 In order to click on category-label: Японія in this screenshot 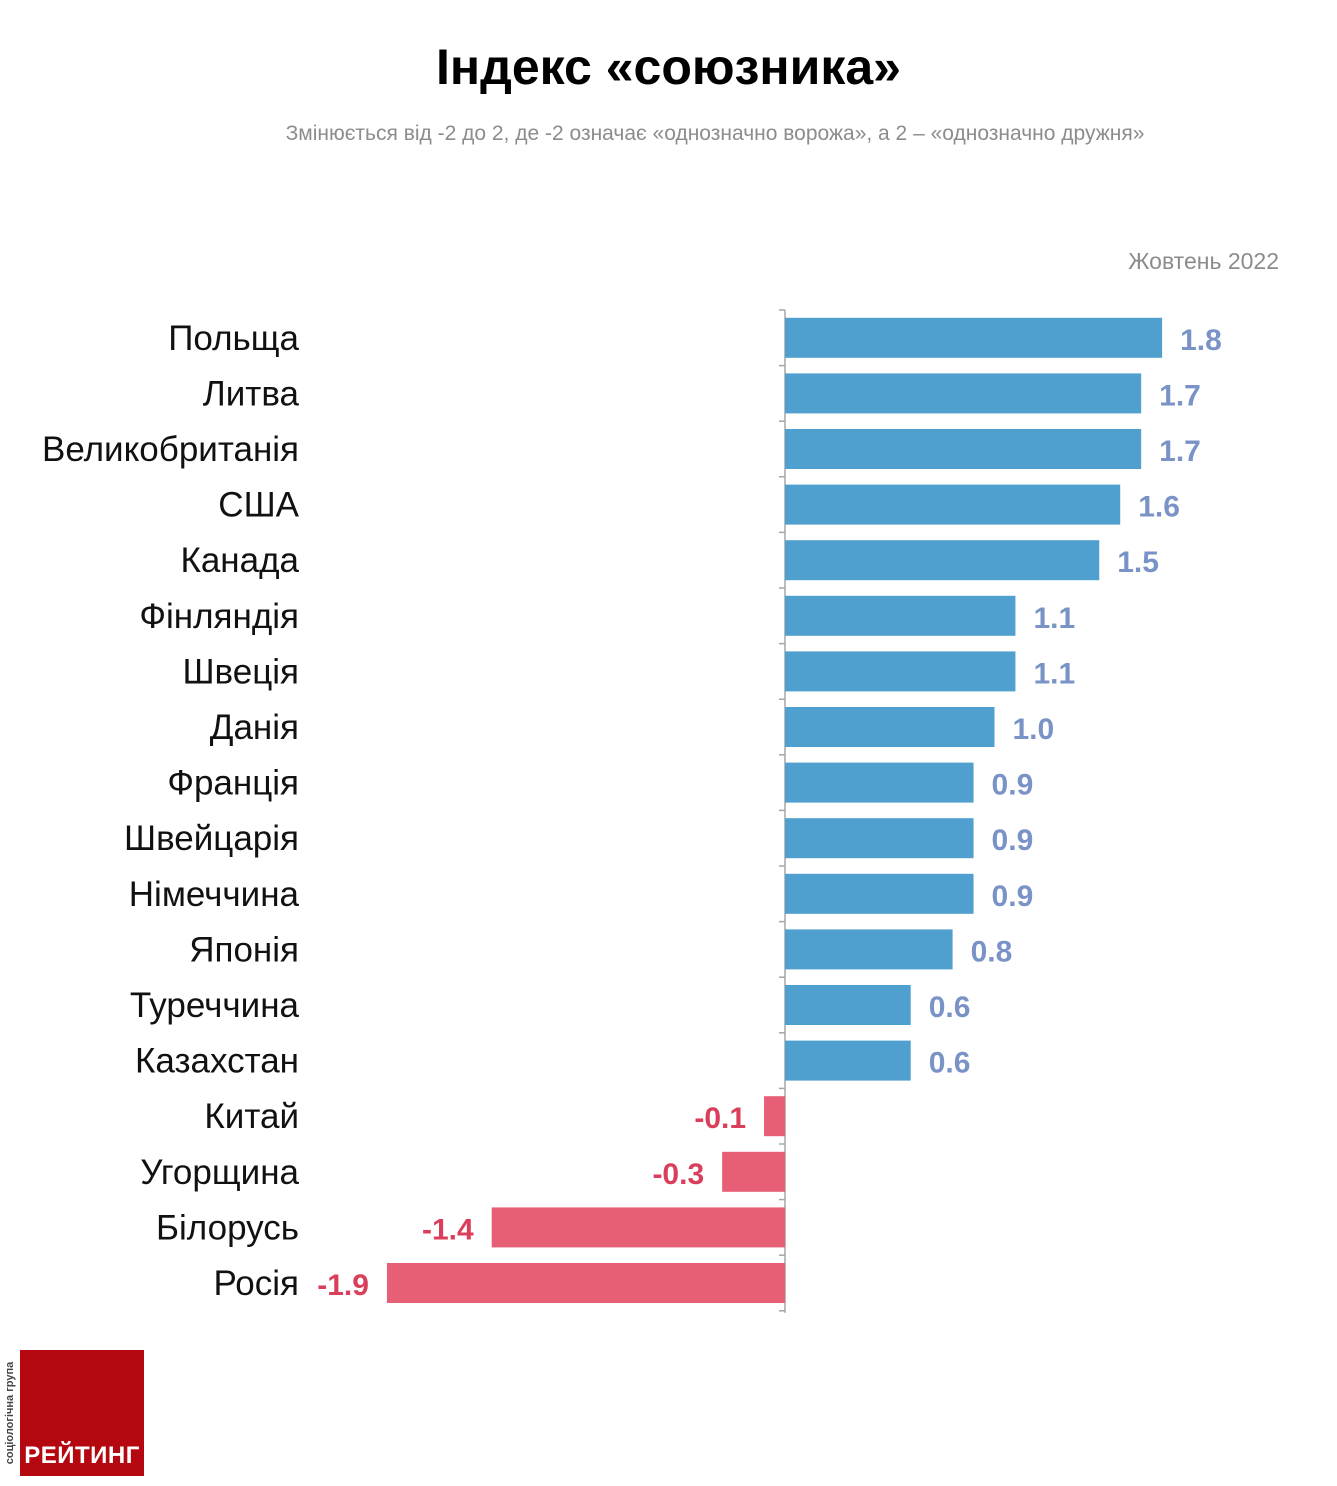, I will do `click(244, 949)`.